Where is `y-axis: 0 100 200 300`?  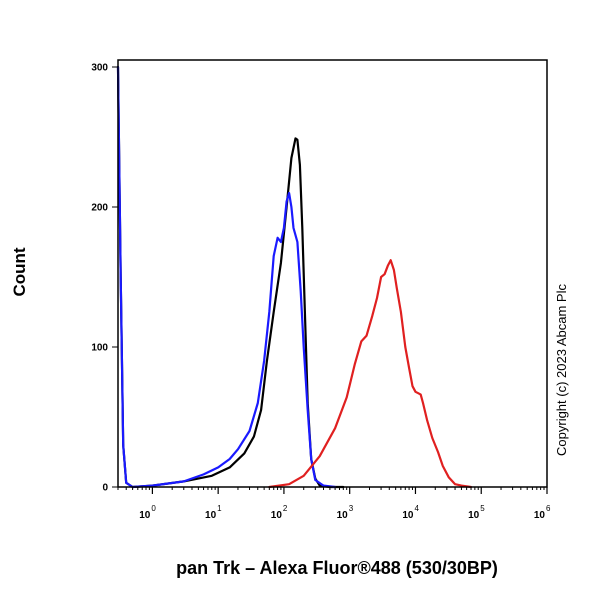
y-axis: 0 100 200 300 is located at coordinates (104, 278).